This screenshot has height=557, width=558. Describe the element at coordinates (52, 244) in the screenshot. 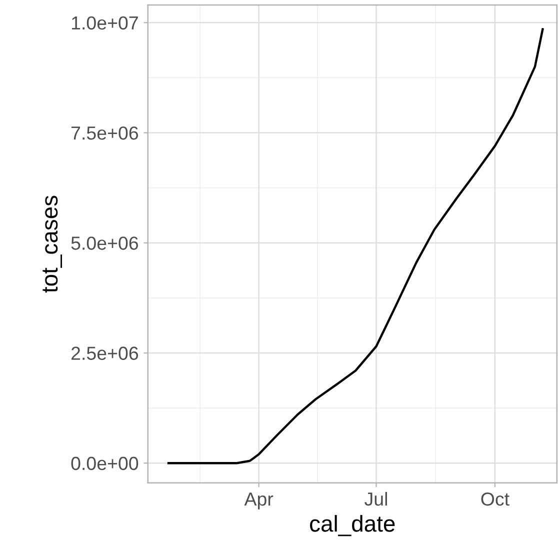

I see `y-axis-title: tot_cases` at that location.